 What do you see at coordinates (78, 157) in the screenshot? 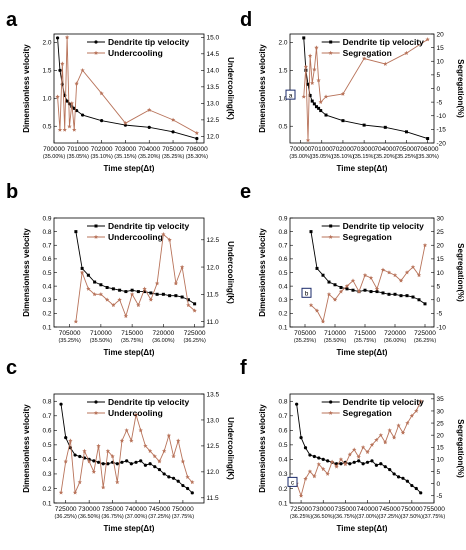
I see `x-tick-sublabel: (35.05%)` at bounding box center [78, 157].